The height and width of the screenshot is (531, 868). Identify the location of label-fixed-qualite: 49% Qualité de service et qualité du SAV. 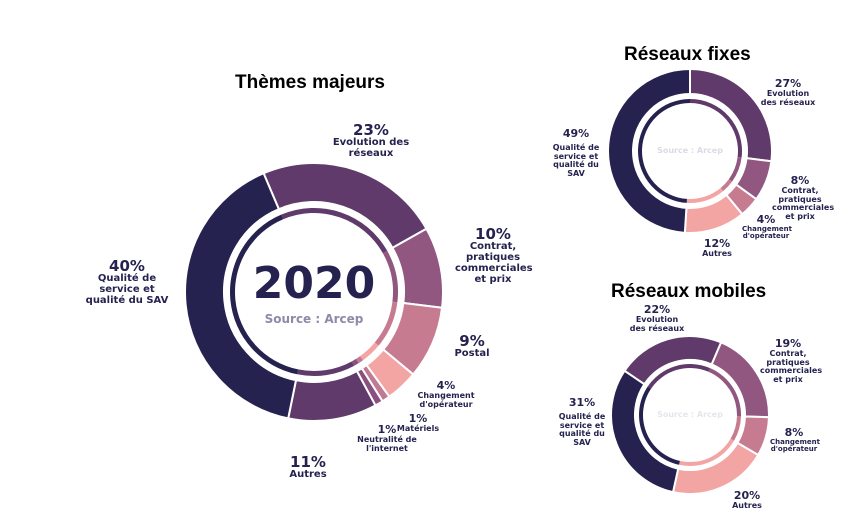
(576, 152).